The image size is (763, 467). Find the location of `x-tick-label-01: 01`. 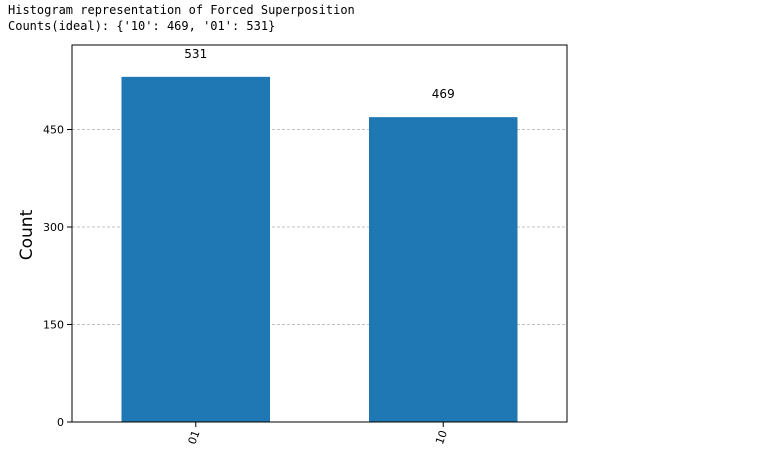

x-tick-label-01: 01 is located at coordinates (194, 438).